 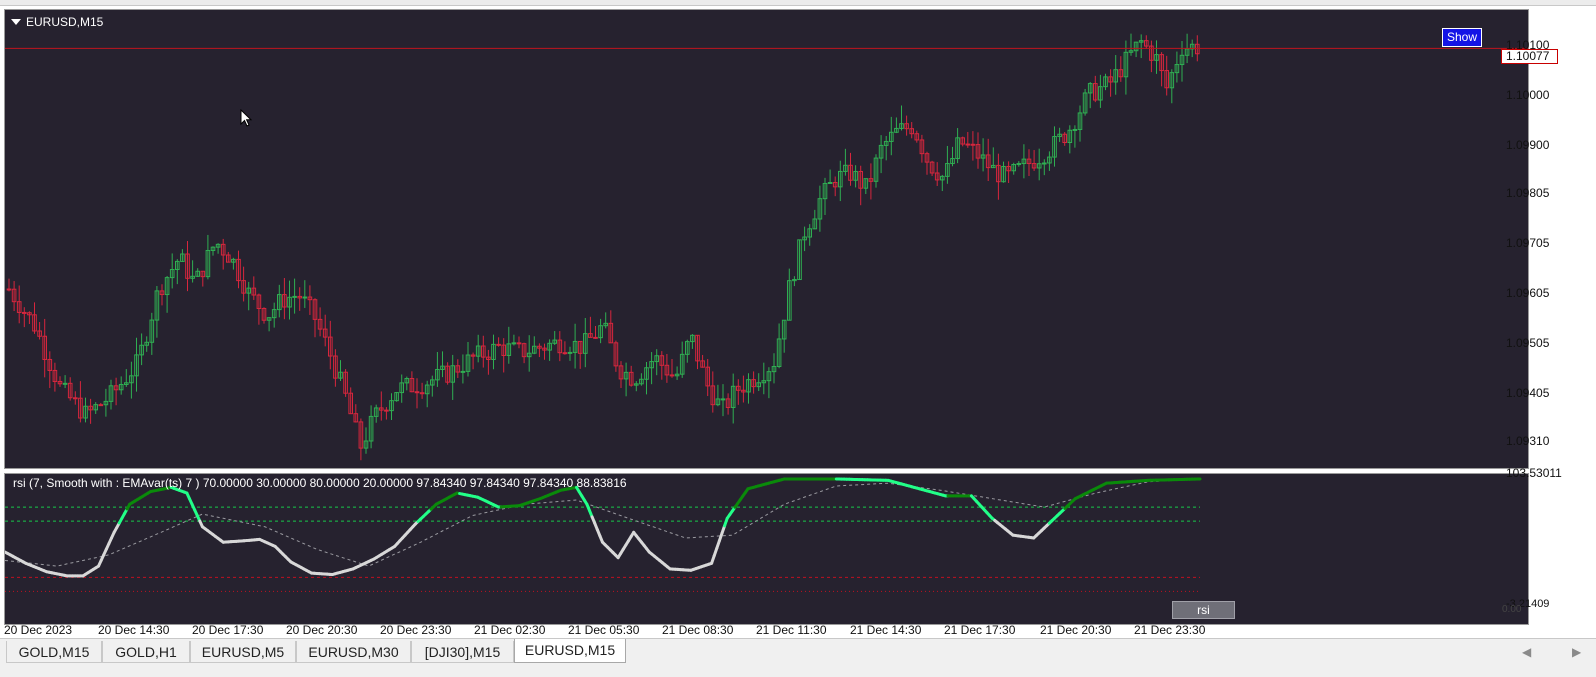 I want to click on tab-eurusd-m15: EURUSD,M15, so click(x=570, y=651).